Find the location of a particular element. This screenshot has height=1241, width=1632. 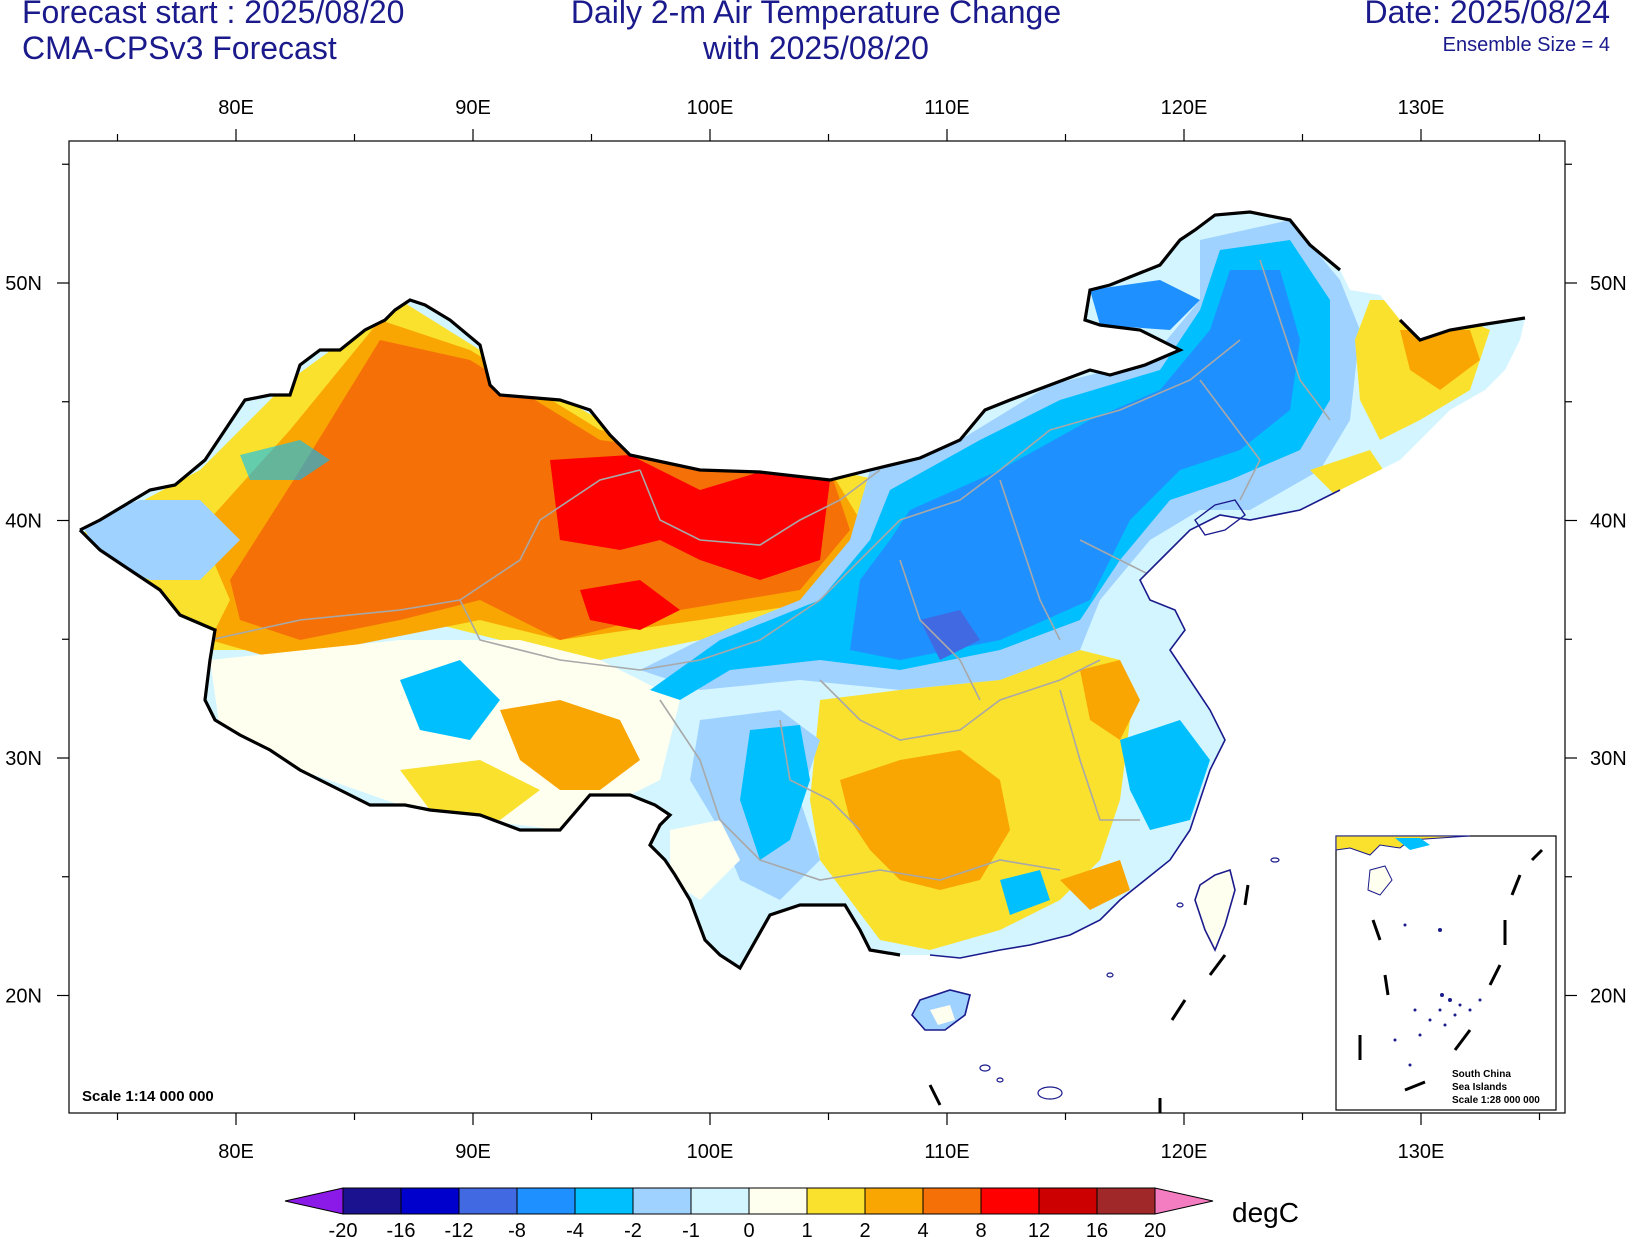

y-tick-label-right: 50N is located at coordinates (1608, 284).